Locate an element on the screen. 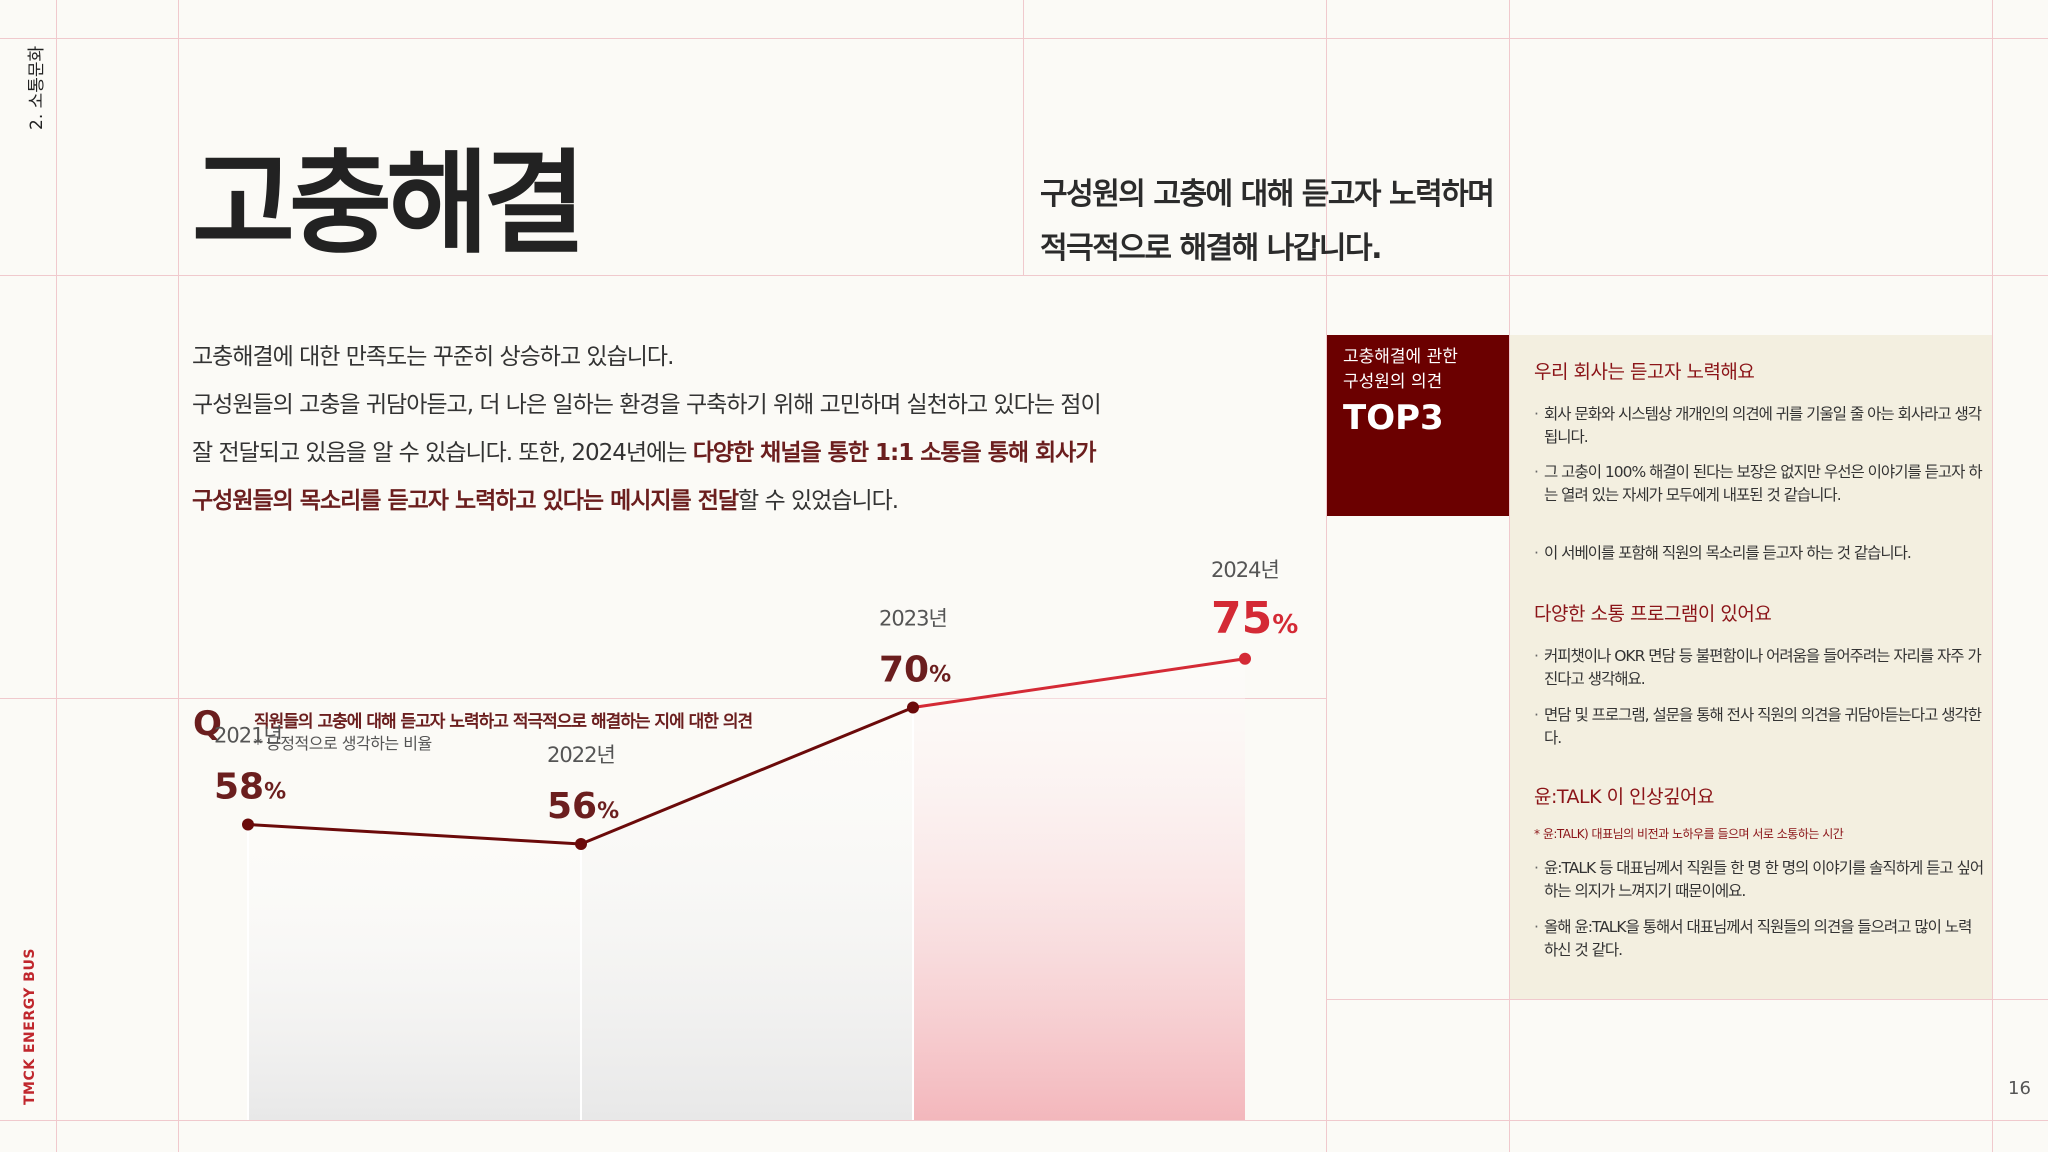  value-number: 75 is located at coordinates (1241, 618).